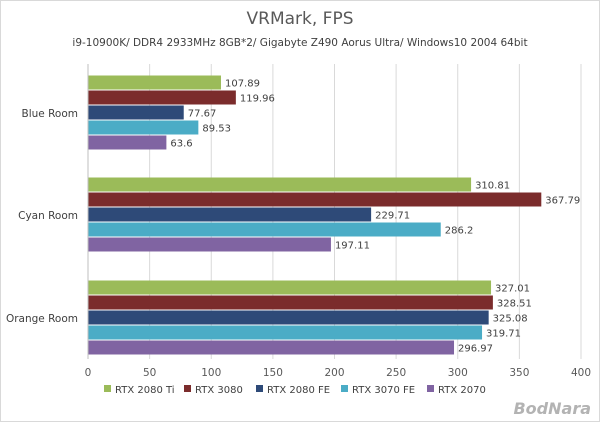  Describe the element at coordinates (42, 319) in the screenshot. I see `category-label: Orange Room` at that location.